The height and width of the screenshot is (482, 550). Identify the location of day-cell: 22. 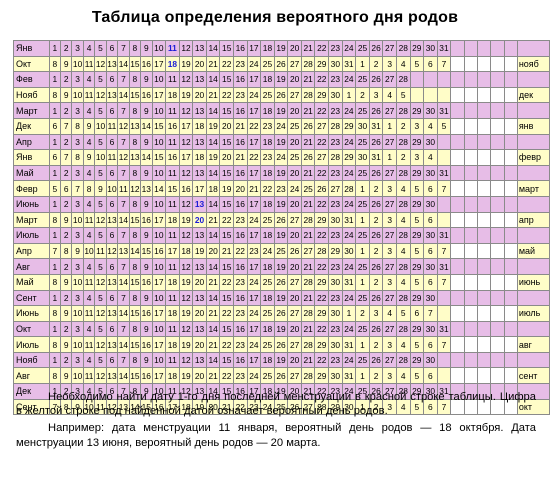
(226, 64).